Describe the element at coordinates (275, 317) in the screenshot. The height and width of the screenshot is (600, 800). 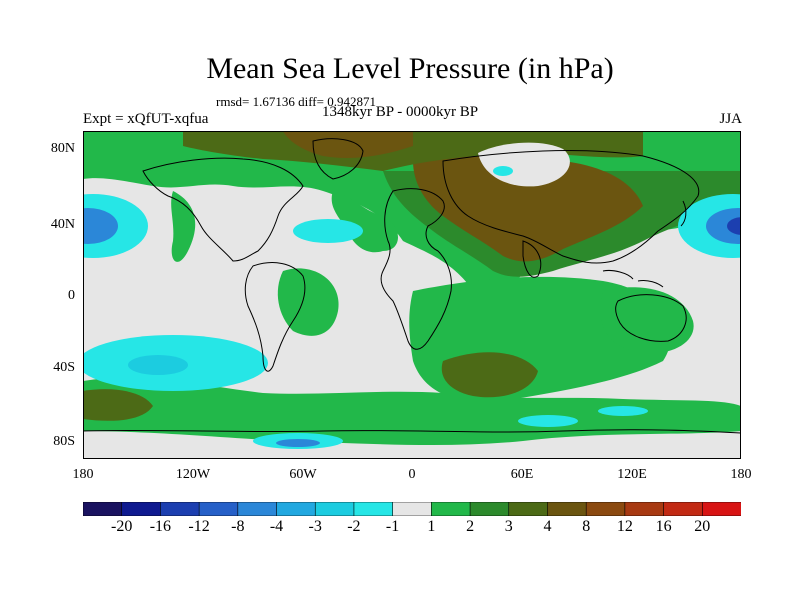
I see `south-america-coast` at that location.